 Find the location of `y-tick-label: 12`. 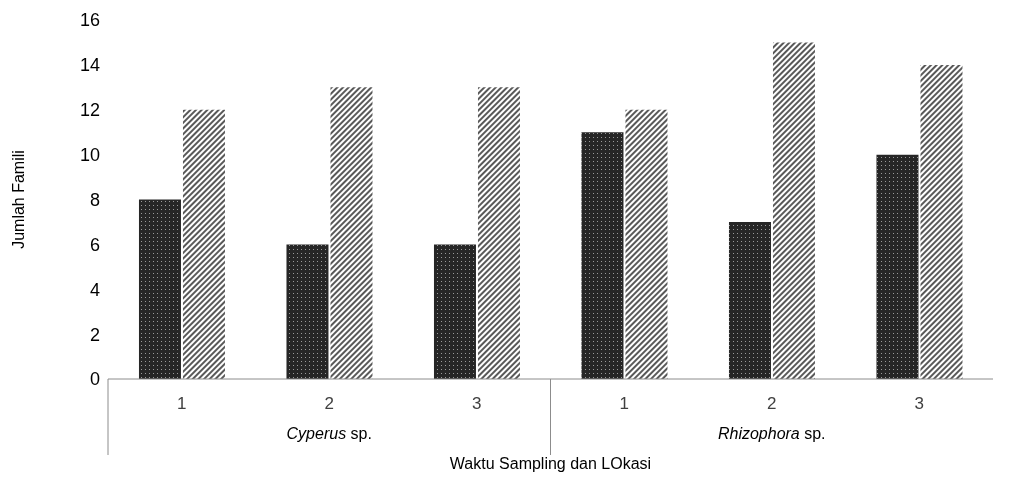

y-tick-label: 12 is located at coordinates (89, 110).